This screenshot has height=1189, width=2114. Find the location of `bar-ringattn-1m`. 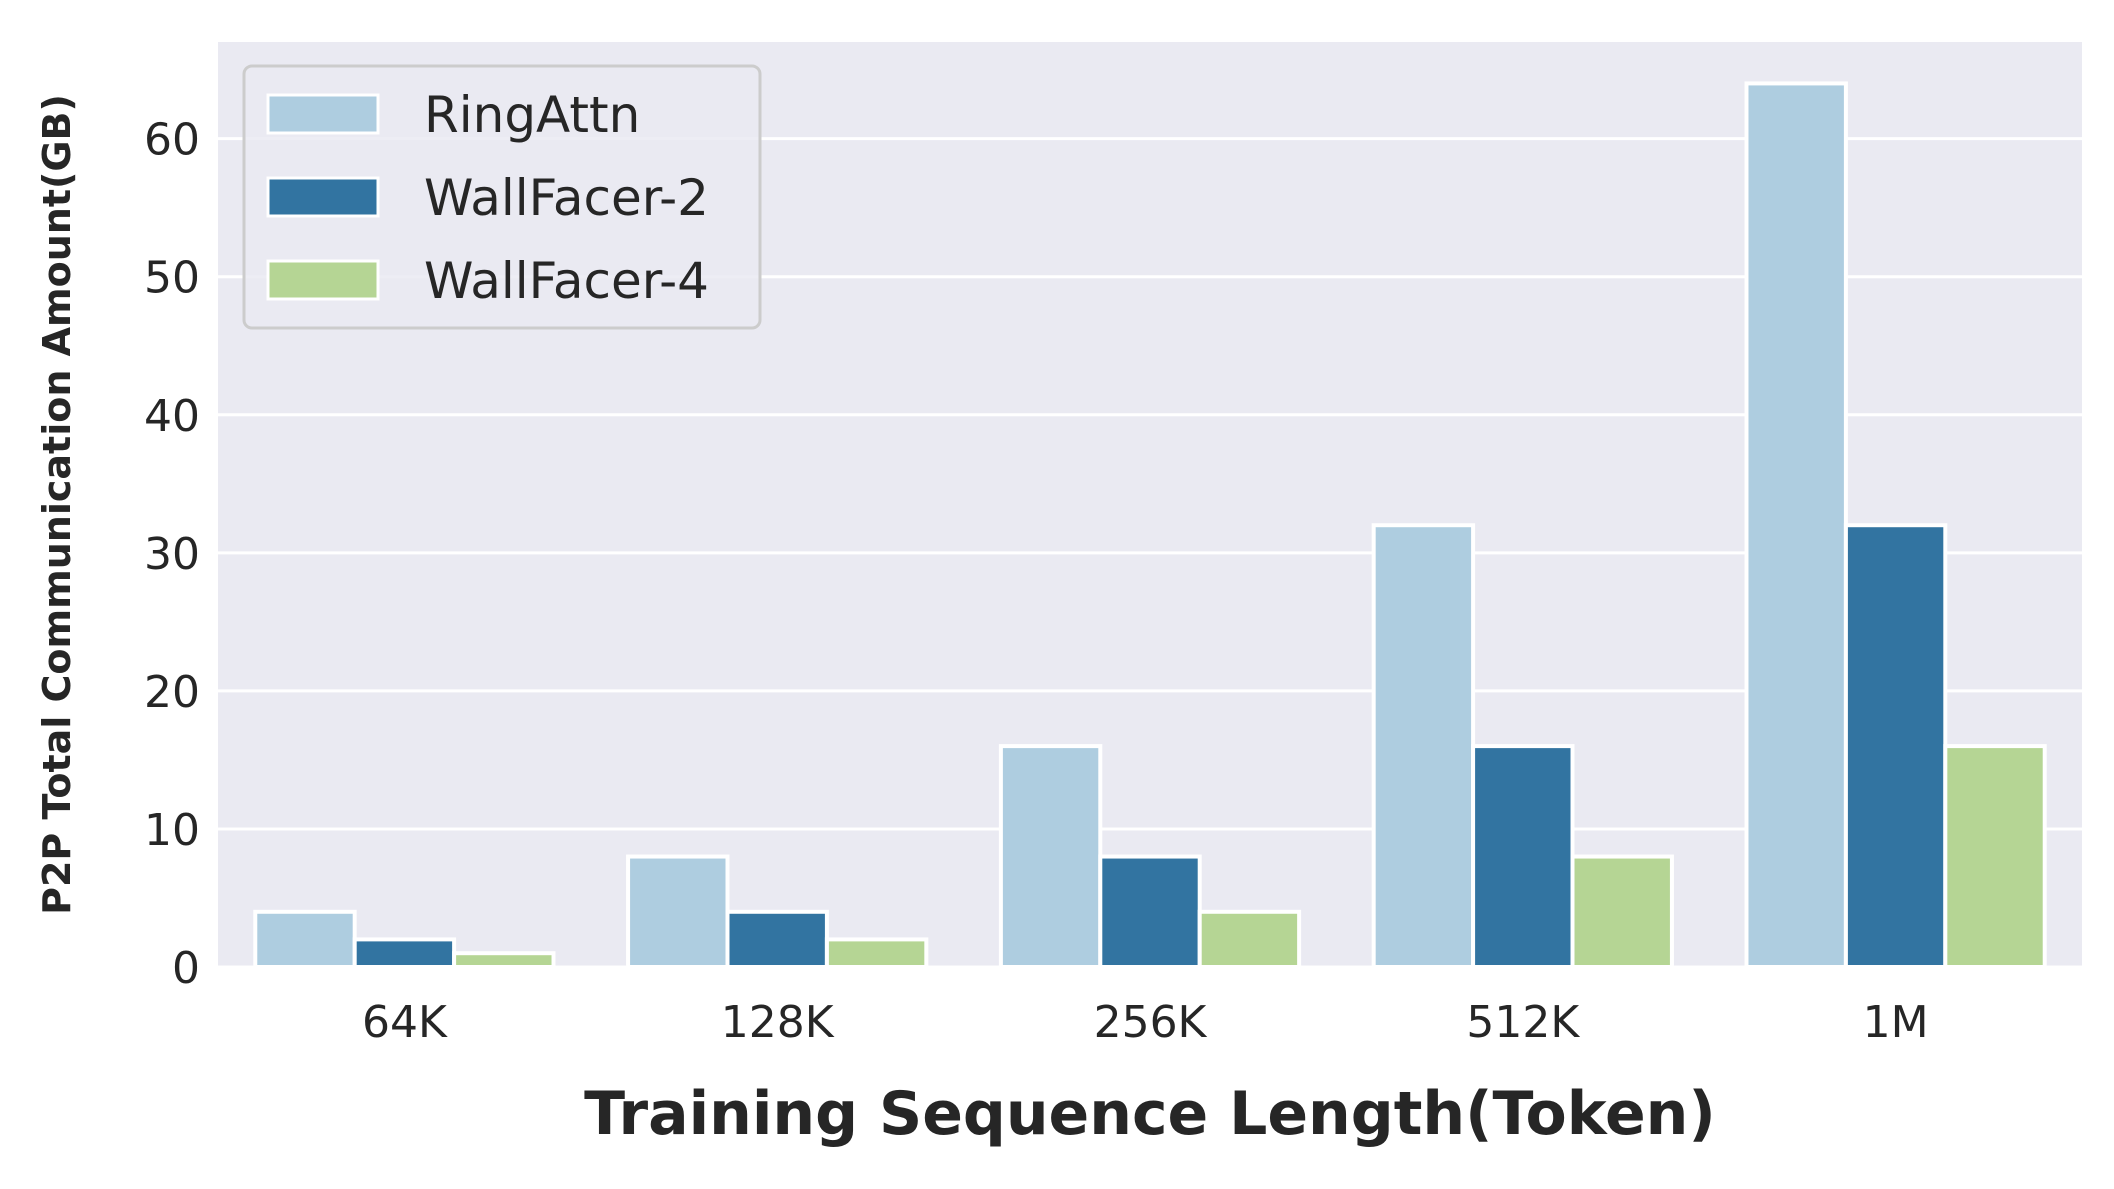

bar-ringattn-1m is located at coordinates (1796, 525).